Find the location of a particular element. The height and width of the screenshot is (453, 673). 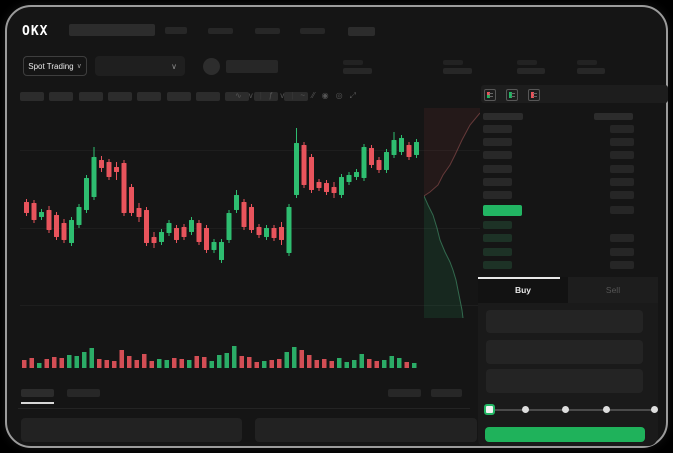

trade-tabbar: Buy Sell is located at coordinates (568, 290).